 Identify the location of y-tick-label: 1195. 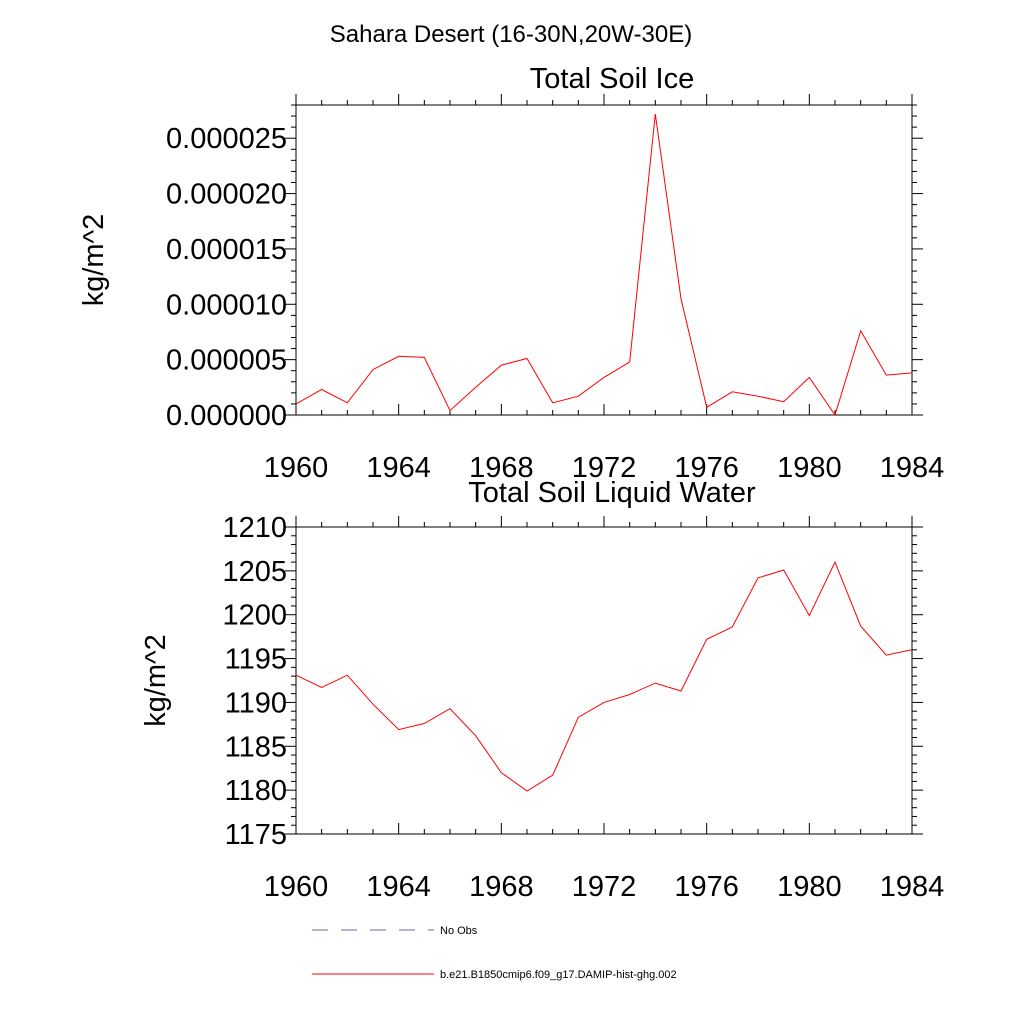
(256, 660).